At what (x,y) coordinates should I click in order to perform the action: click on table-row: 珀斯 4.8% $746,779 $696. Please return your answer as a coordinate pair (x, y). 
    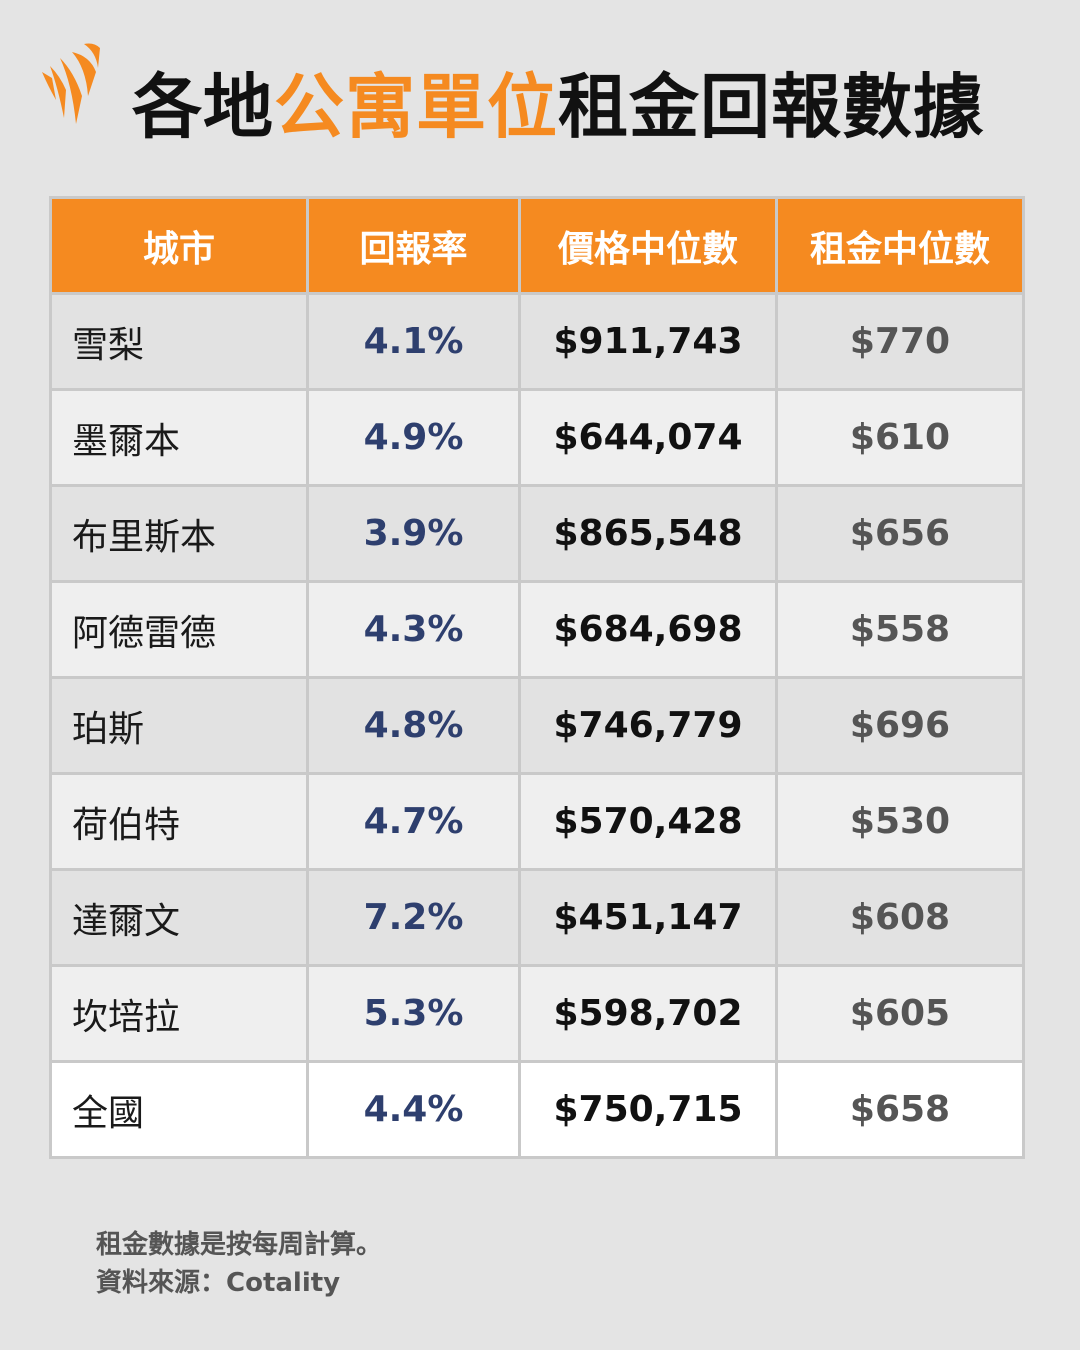
    Looking at the image, I should click on (537, 725).